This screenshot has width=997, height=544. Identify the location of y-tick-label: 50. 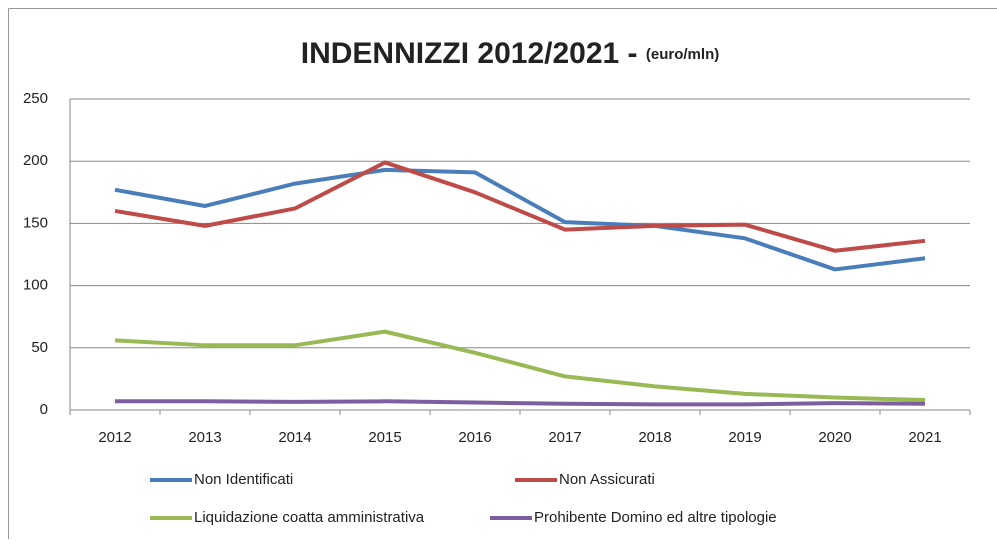
(39, 347).